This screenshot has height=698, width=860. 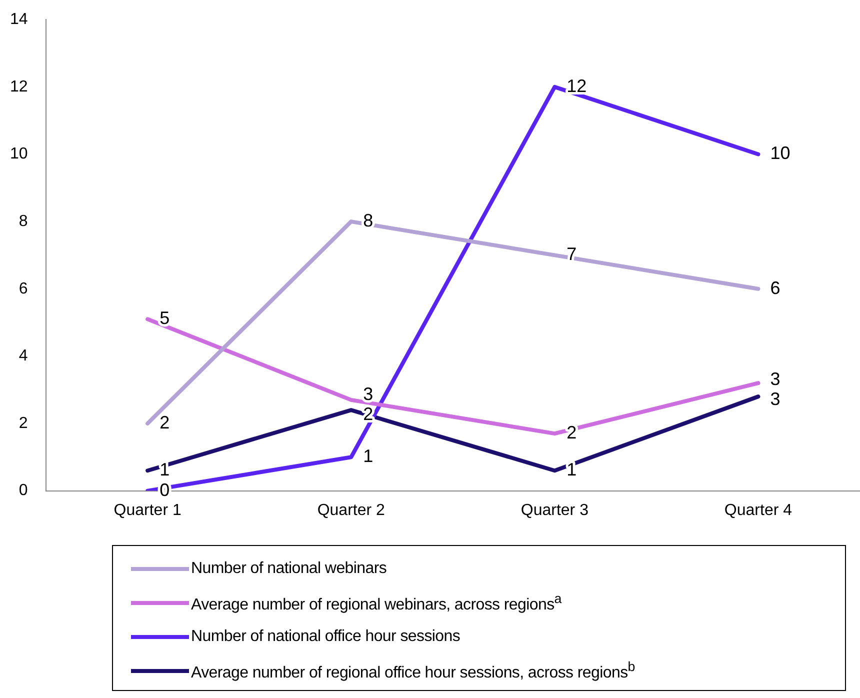 What do you see at coordinates (23, 221) in the screenshot?
I see `y-tick-label: 8` at bounding box center [23, 221].